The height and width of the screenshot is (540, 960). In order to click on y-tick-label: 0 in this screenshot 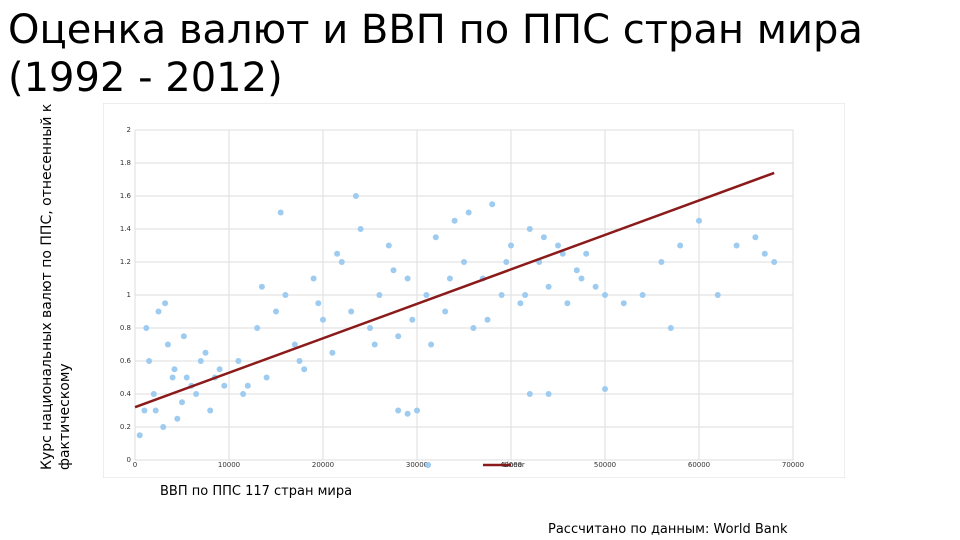, I will do `click(129, 460)`.